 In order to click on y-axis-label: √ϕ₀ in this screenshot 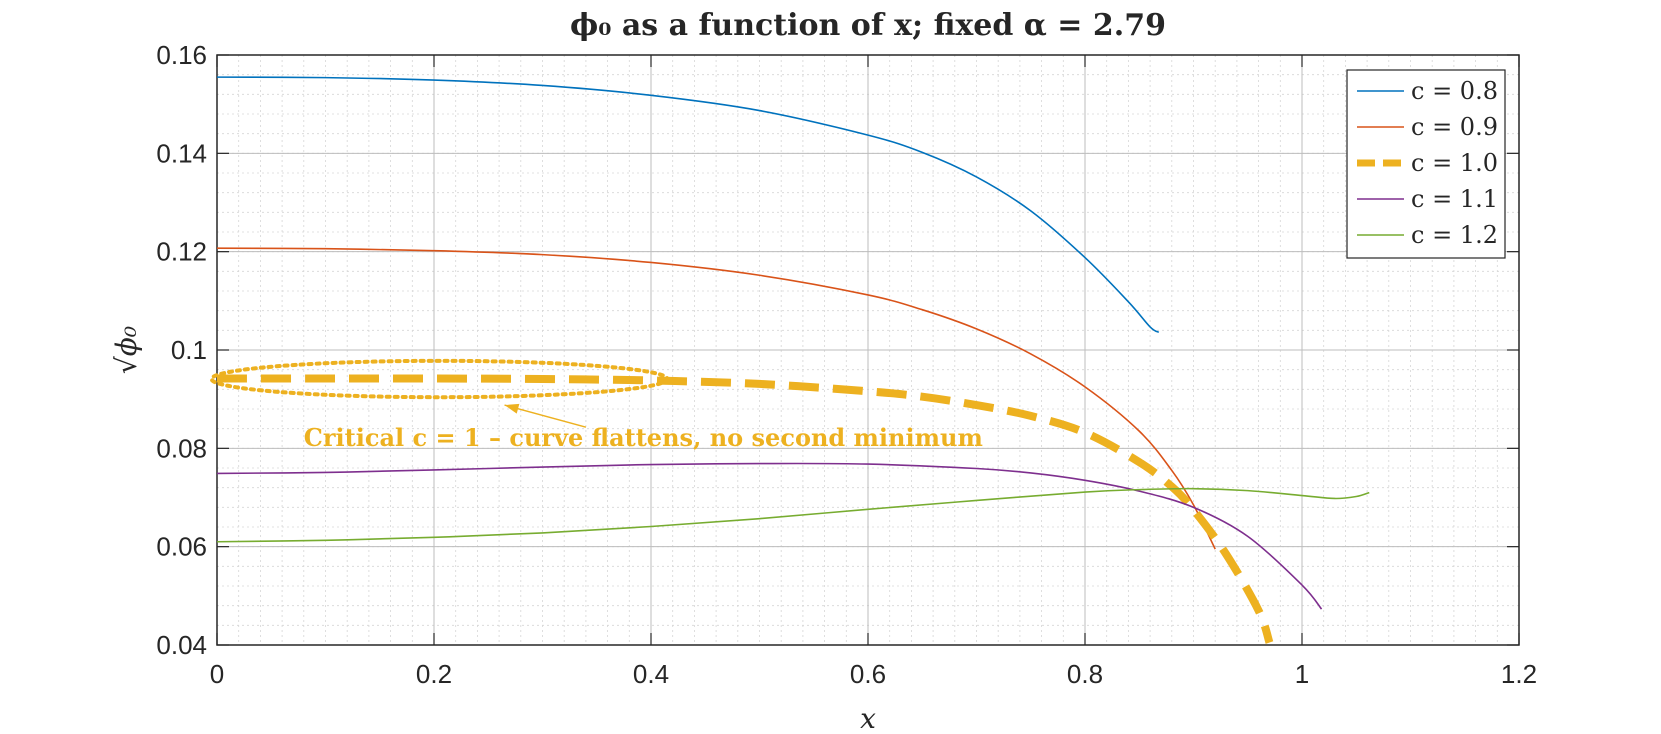, I will do `click(126, 350)`.